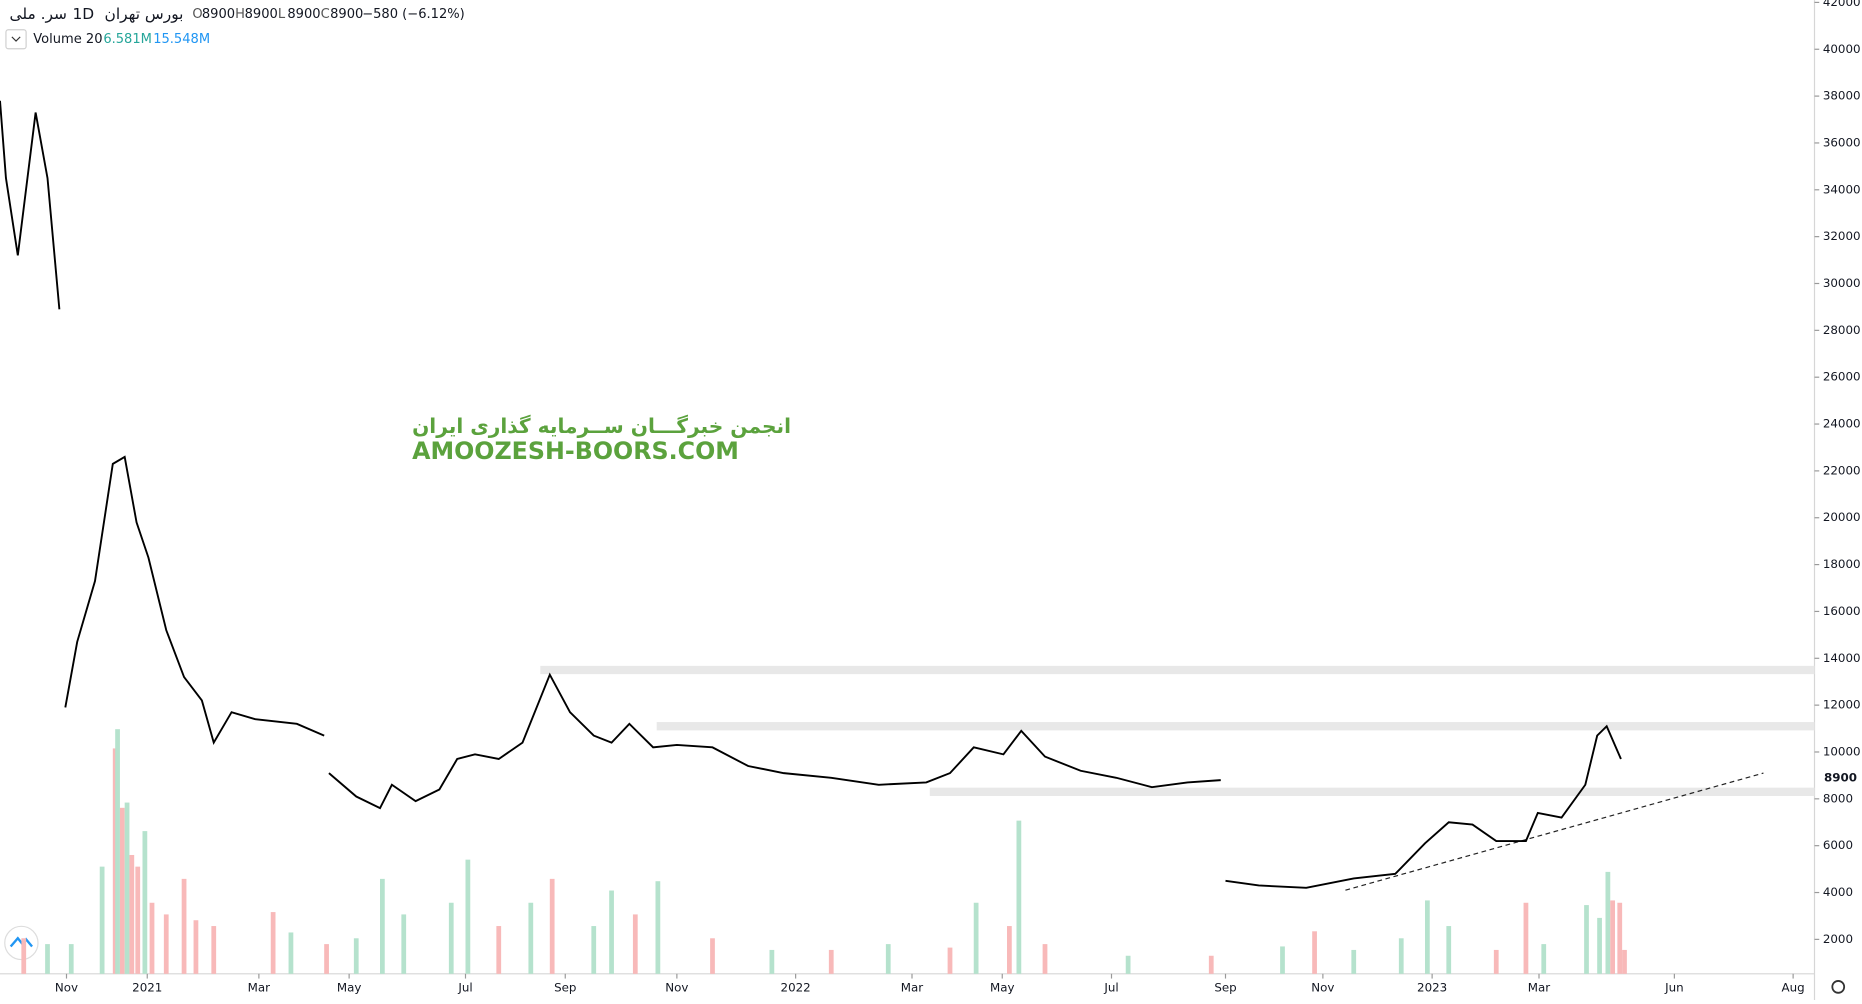 The image size is (1862, 1004). I want to click on ohlc-label: H, so click(240, 14).